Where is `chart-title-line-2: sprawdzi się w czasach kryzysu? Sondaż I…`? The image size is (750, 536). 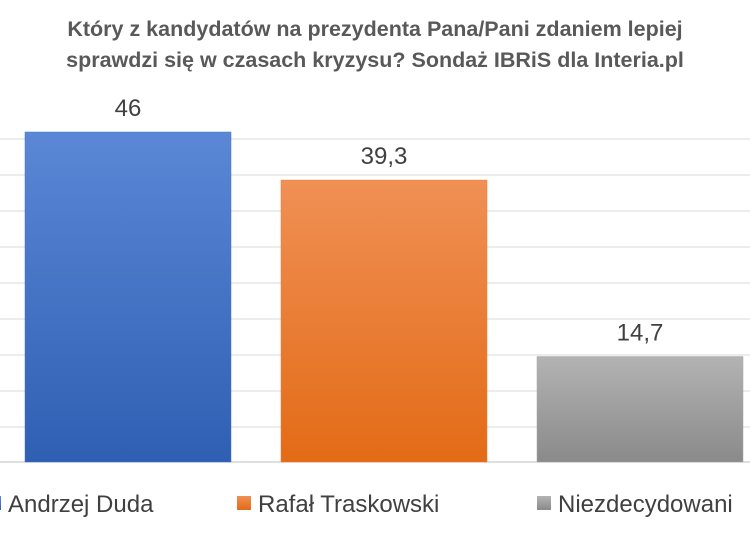 chart-title-line-2: sprawdzi się w czasach kryzysu? Sondaż I… is located at coordinates (375, 60).